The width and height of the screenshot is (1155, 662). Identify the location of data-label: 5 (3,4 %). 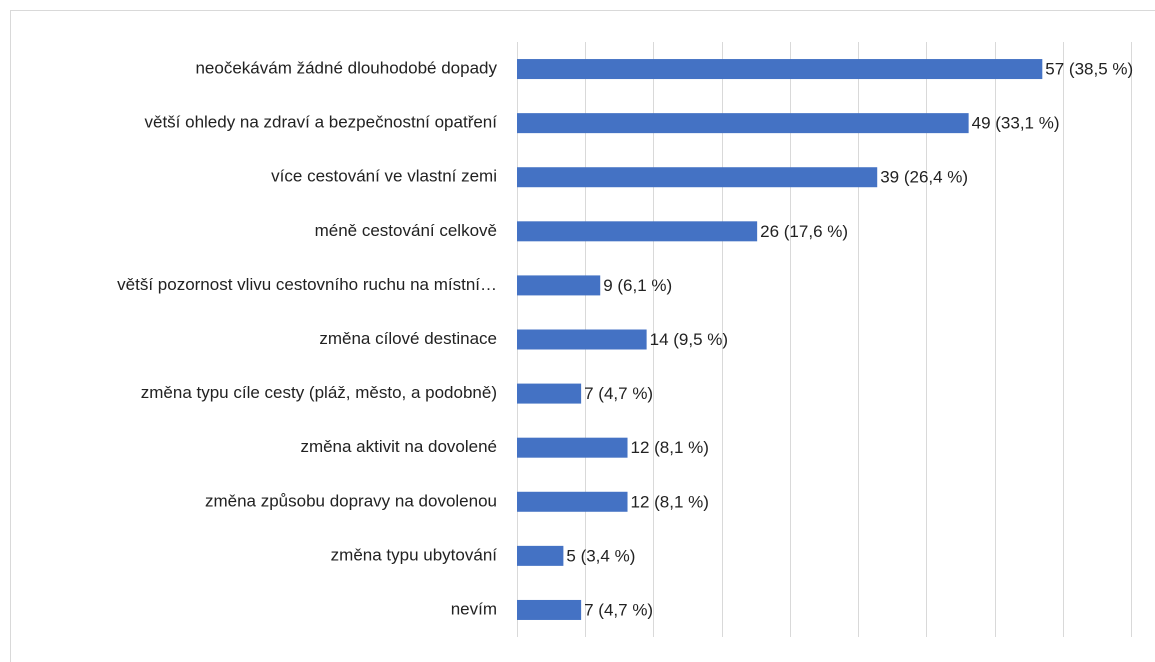
(600, 555).